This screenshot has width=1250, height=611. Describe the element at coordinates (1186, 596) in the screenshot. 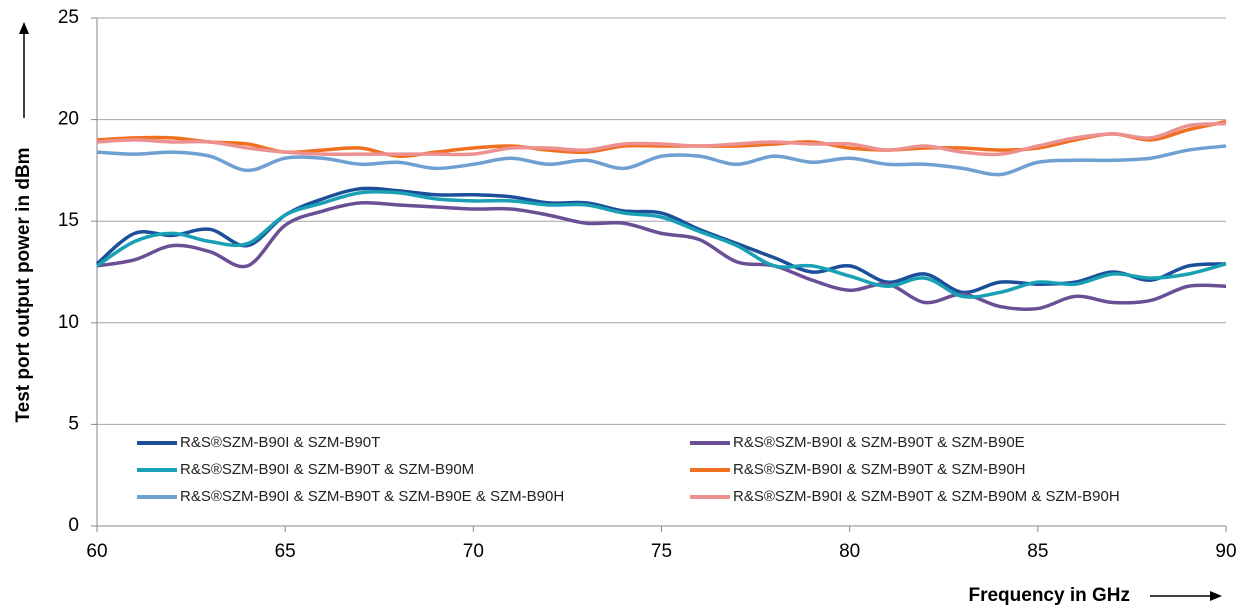

I see `x-arrow` at that location.